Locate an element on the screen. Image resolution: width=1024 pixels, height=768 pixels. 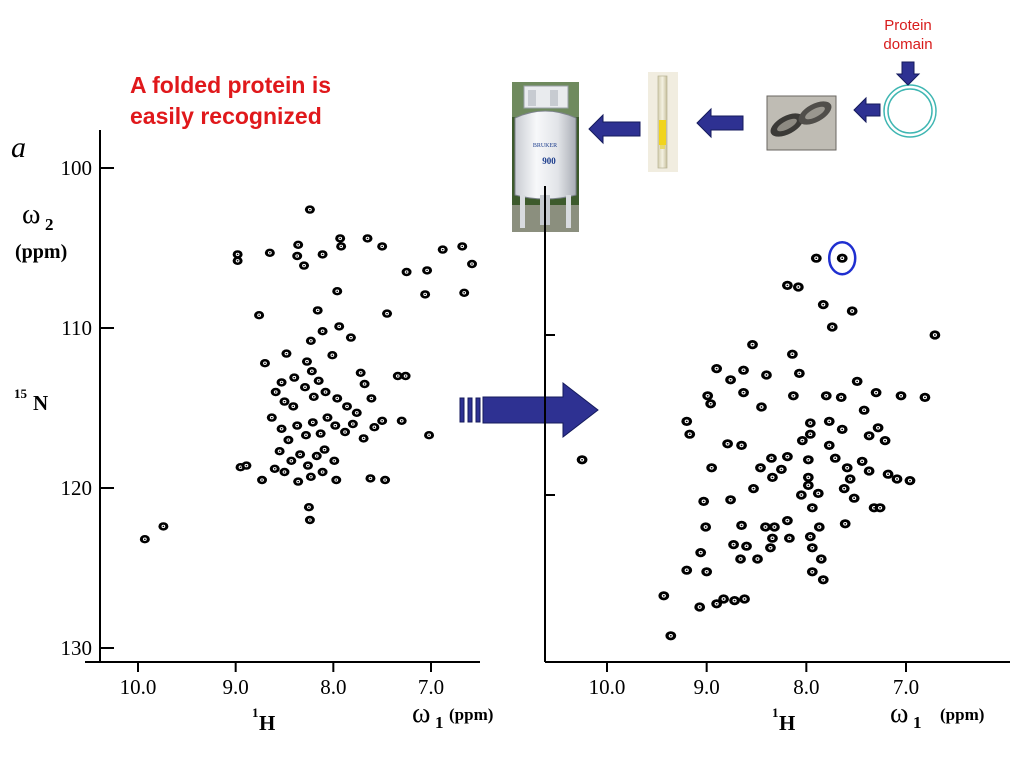
y-tick-label: 120 is located at coordinates (77, 488).